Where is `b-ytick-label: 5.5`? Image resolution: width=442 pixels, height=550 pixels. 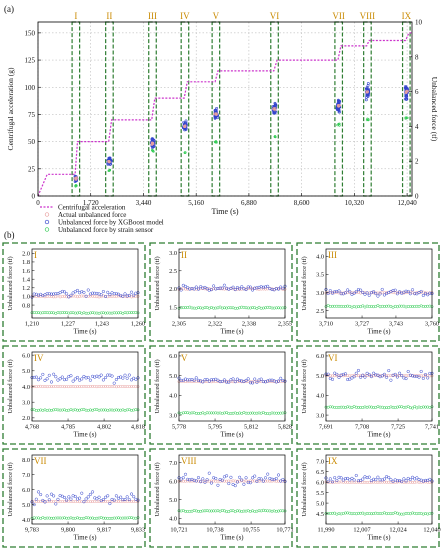
b-ytick-label: 5.5 is located at coordinates (320, 493).